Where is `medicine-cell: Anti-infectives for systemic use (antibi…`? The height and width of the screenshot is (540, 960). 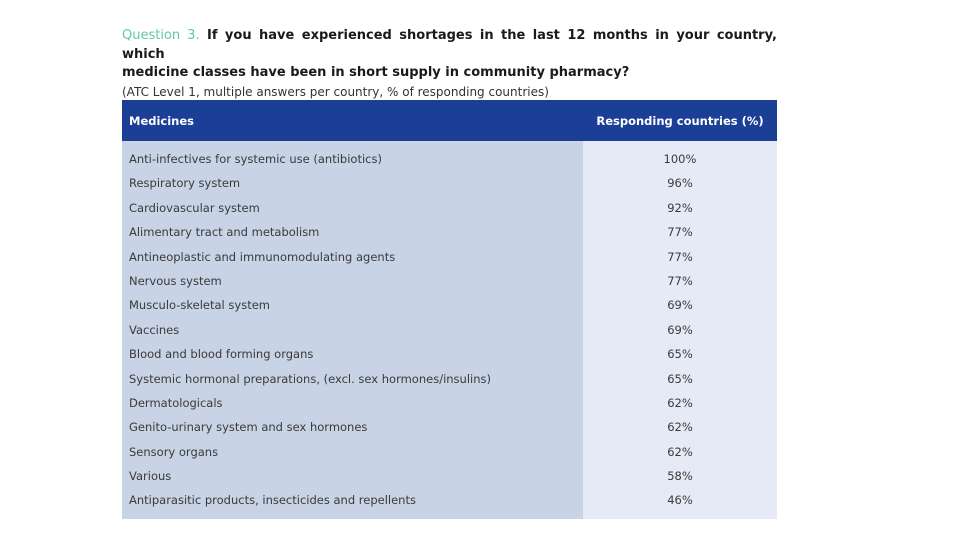 medicine-cell: Anti-infectives for systemic use (antibi… is located at coordinates (255, 159).